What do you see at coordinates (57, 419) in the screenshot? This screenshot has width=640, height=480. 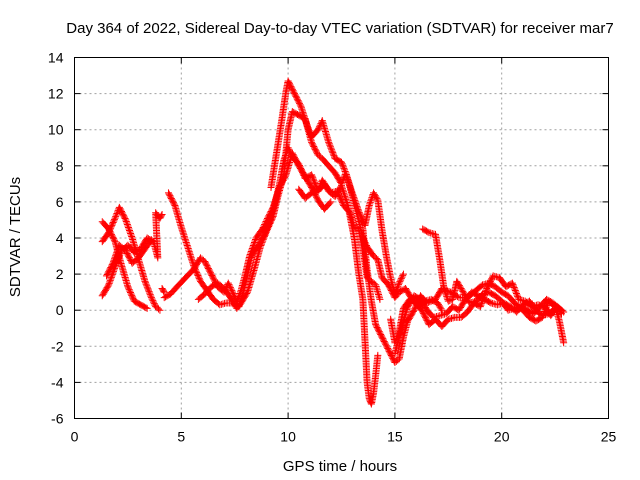 I see `y-tick-label: -6` at bounding box center [57, 419].